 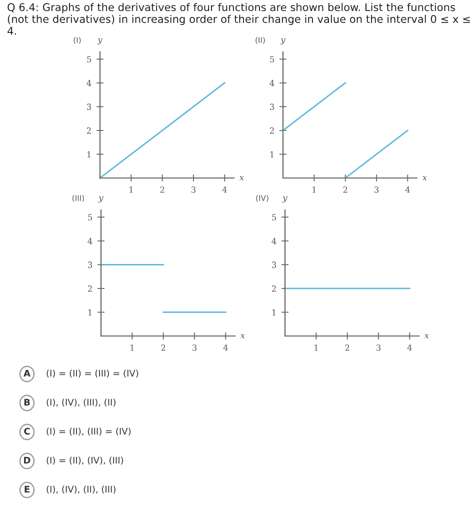 What do you see at coordinates (92, 374) in the screenshot?
I see `text: (I) = (II) = (III) = (IV)` at bounding box center [92, 374].